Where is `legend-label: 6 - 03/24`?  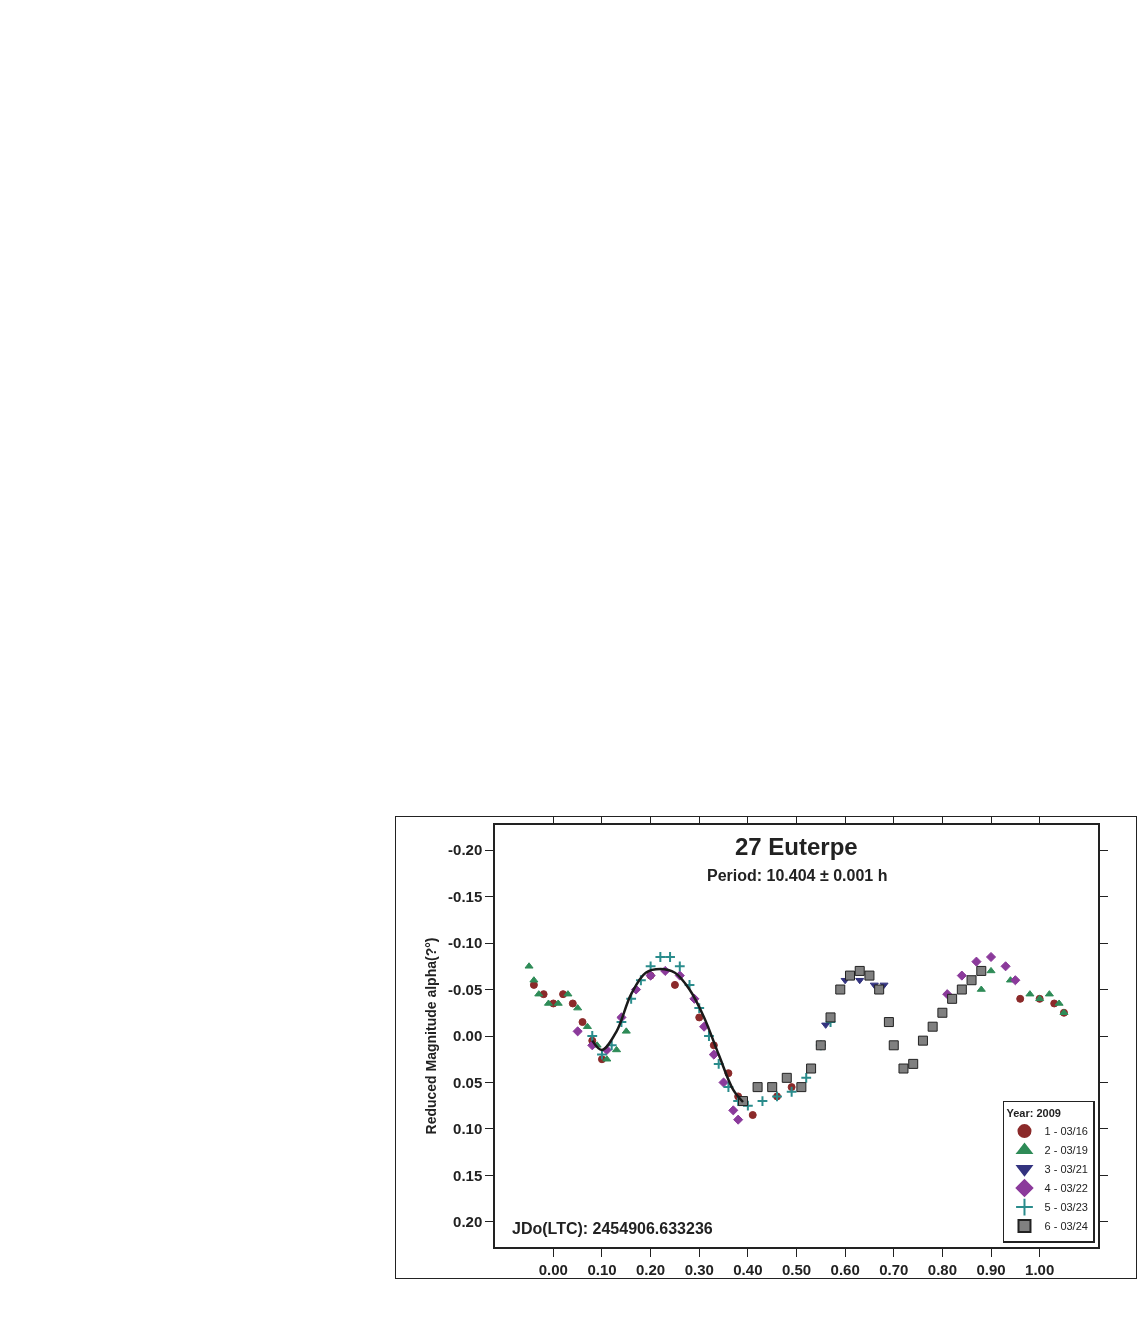
legend-label: 6 - 03/24 is located at coordinates (1066, 1226).